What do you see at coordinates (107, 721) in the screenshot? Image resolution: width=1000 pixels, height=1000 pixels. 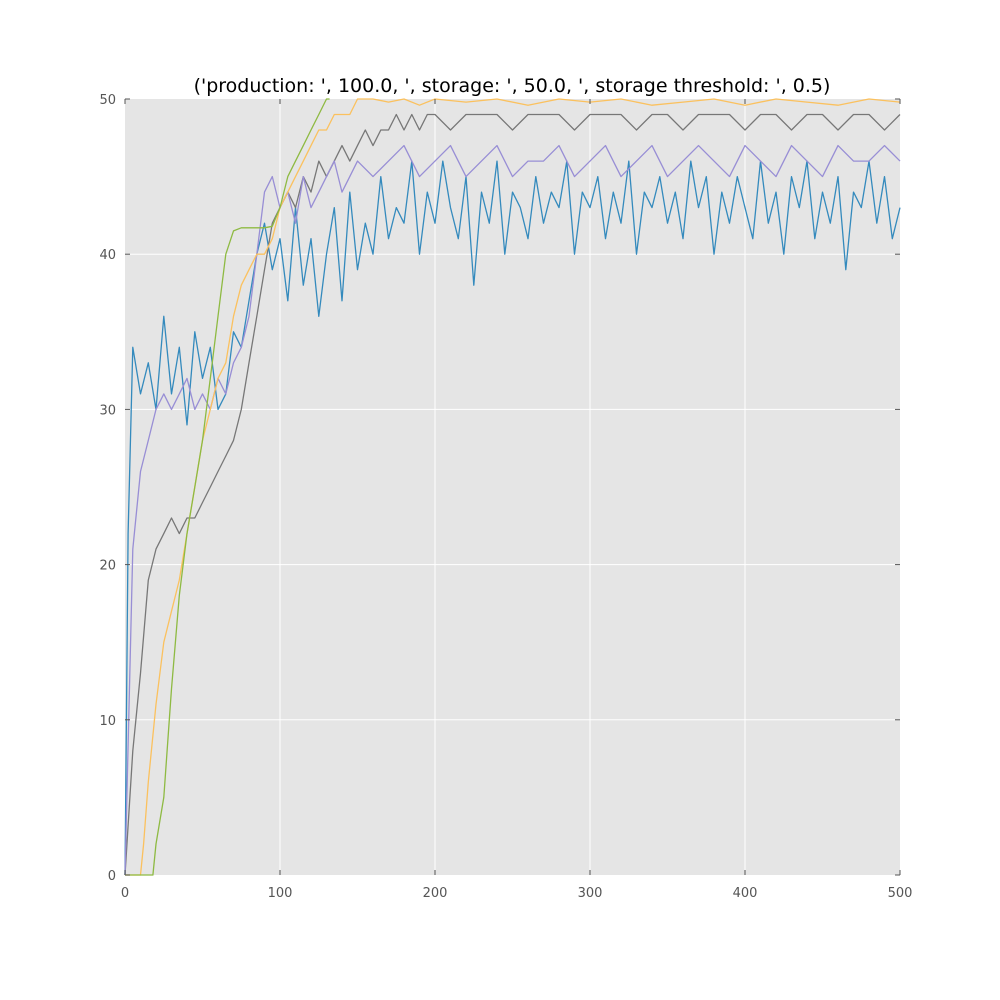 I see `y-tick-label: 10` at bounding box center [107, 721].